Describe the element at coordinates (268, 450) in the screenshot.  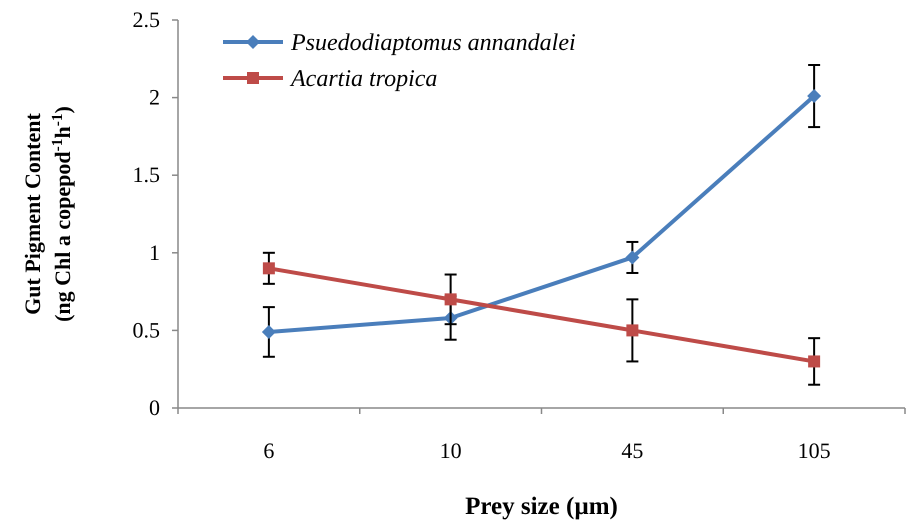
I see `x-tick-label: 6` at that location.